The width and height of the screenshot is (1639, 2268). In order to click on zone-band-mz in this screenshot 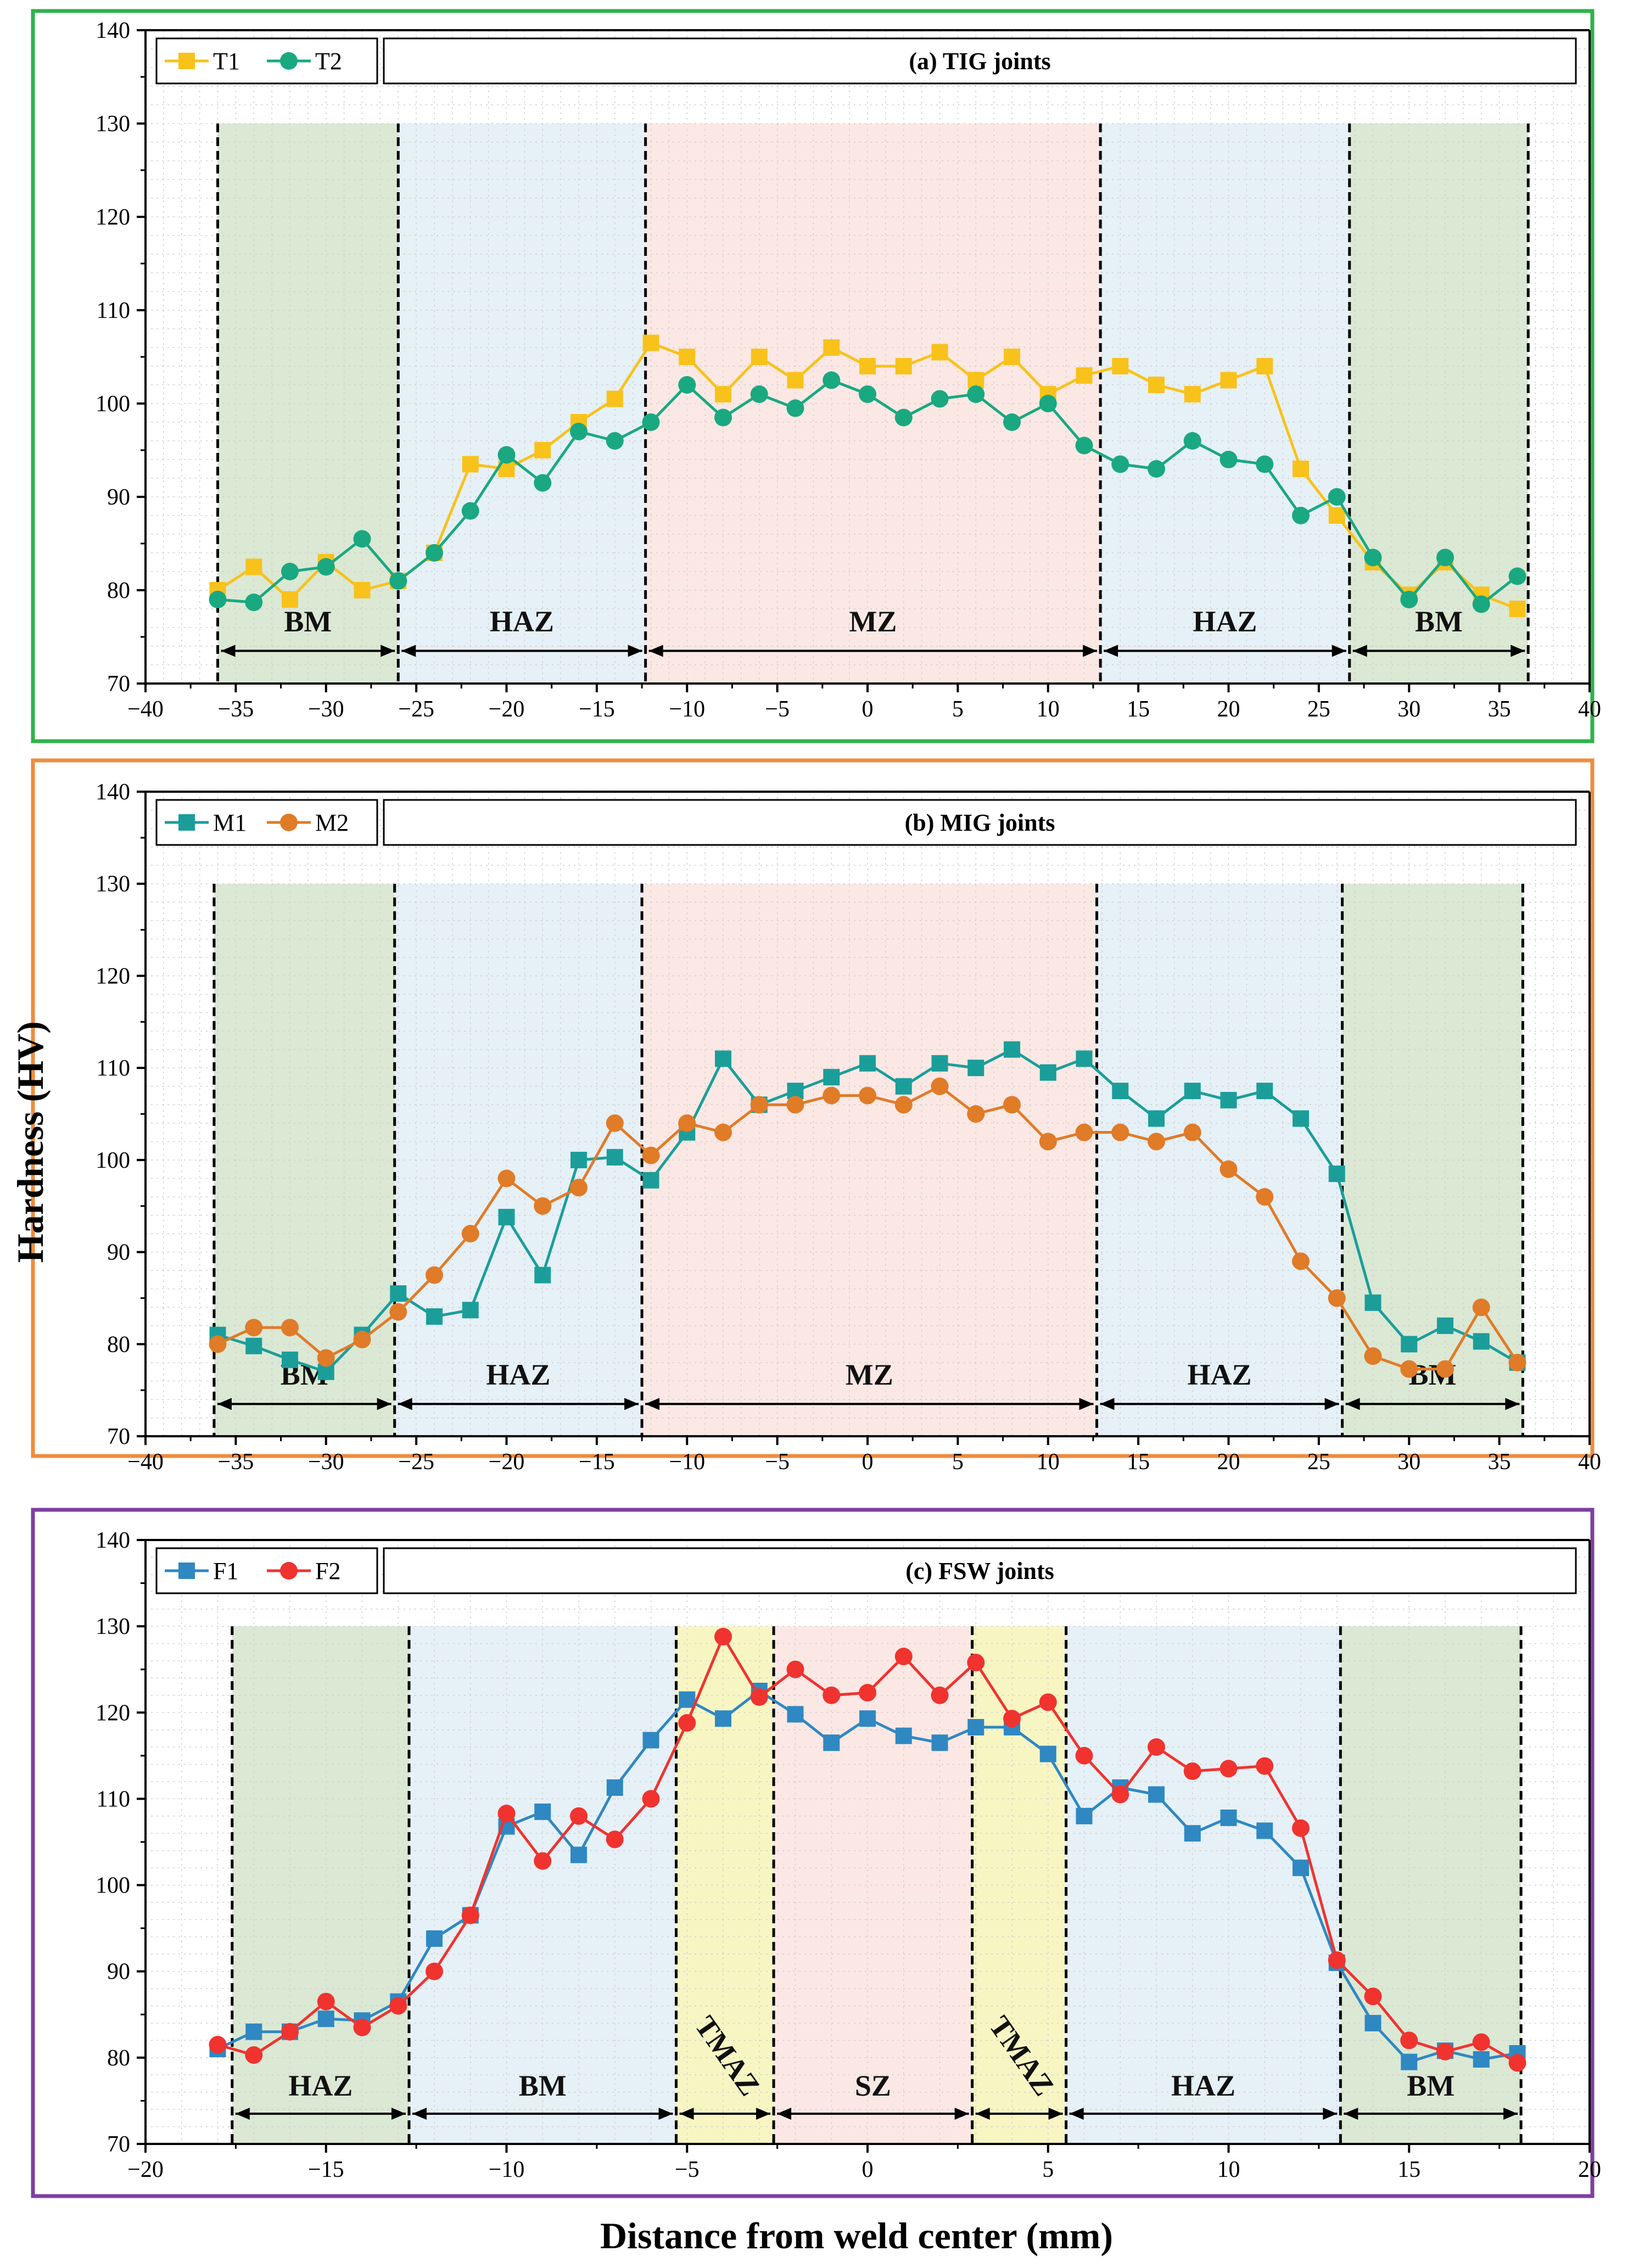, I will do `click(873, 404)`.